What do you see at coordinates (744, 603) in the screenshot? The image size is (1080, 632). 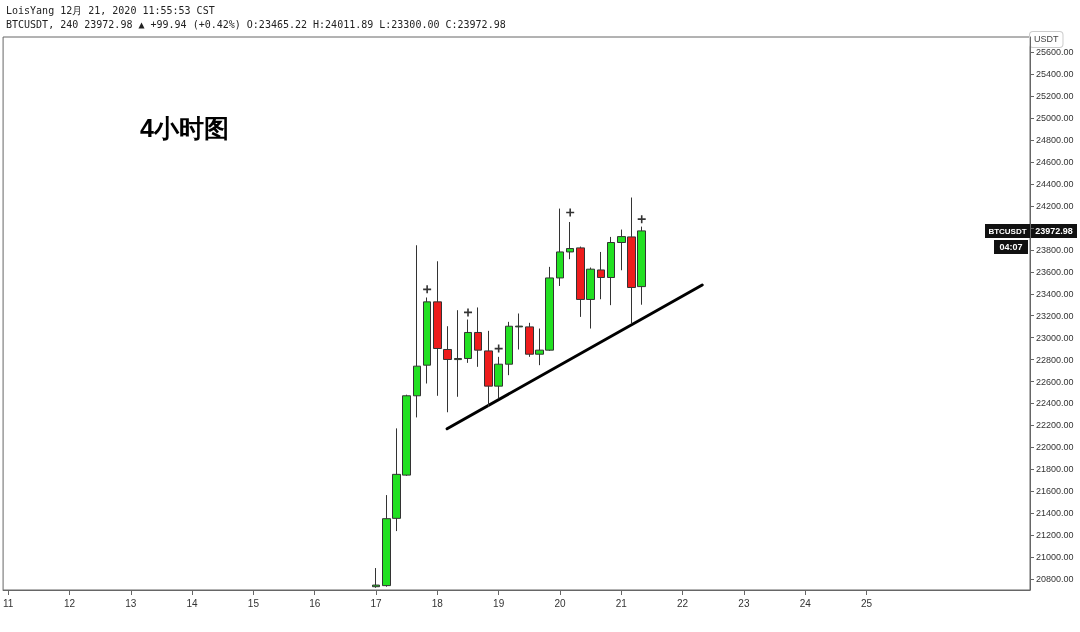 I see `x-tick-label: 23` at bounding box center [744, 603].